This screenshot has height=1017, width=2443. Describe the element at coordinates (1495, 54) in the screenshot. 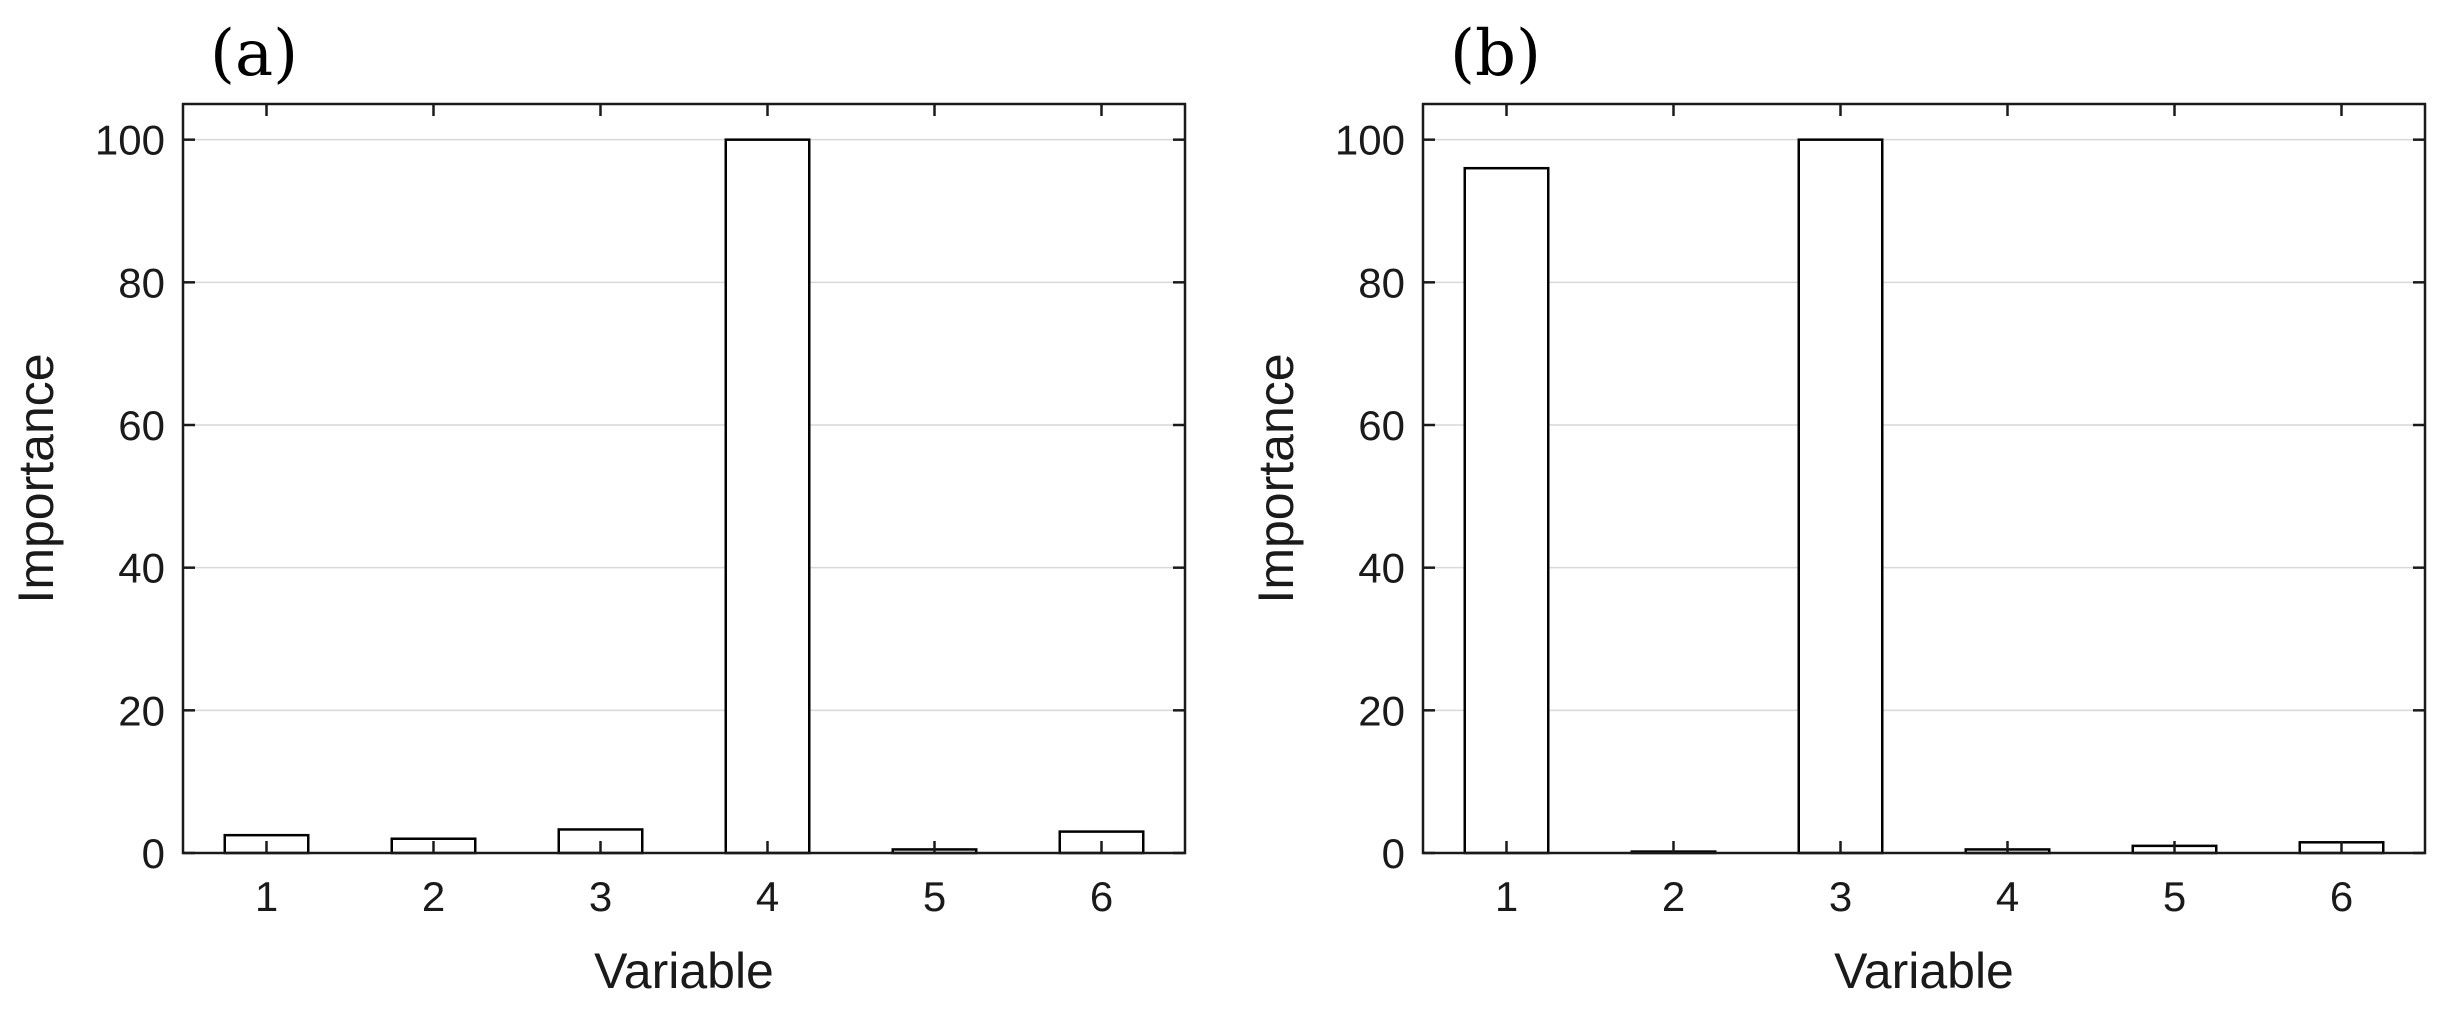

I see `panel-label: (b)` at that location.